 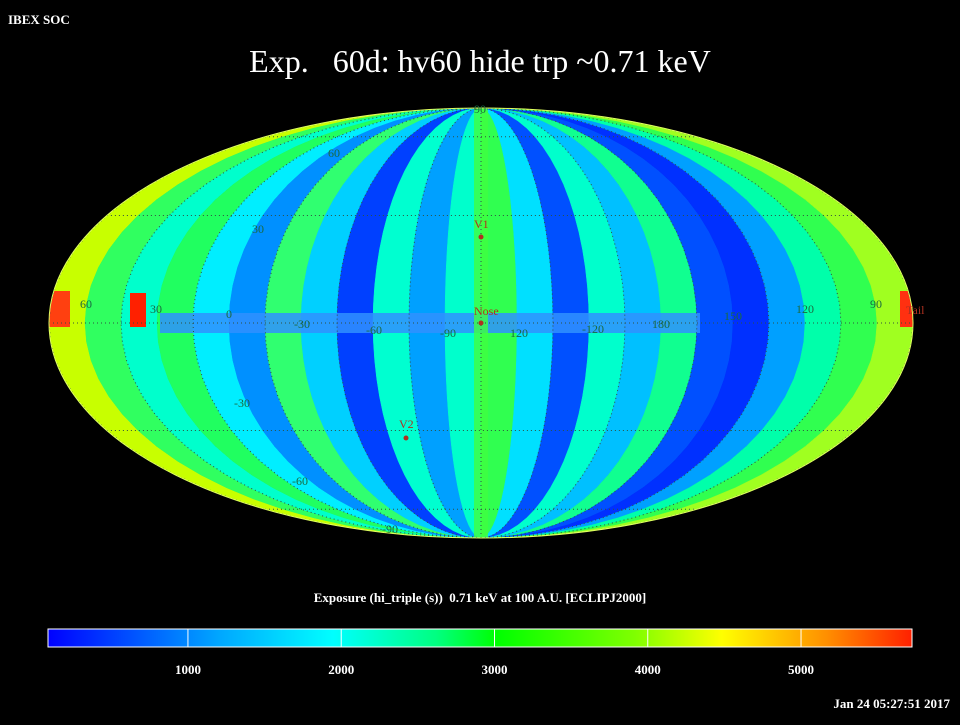 I want to click on colorbar-tick-label: 1000, so click(x=188, y=669).